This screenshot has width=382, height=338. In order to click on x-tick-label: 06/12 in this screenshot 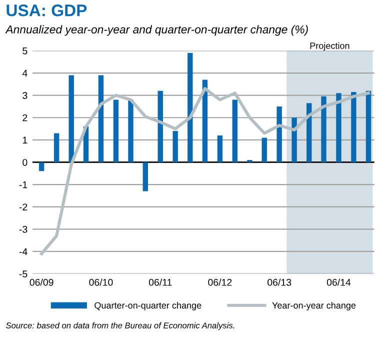, I will do `click(220, 282)`.